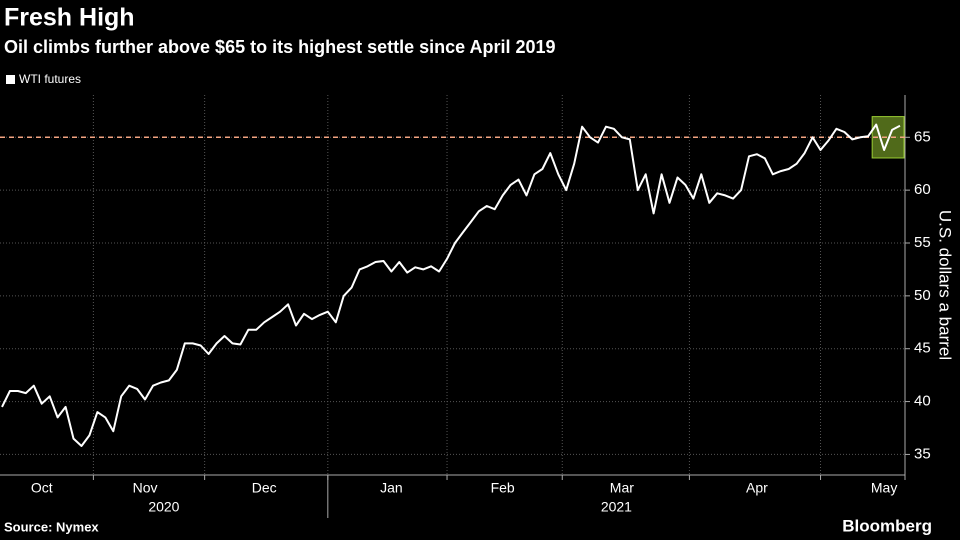 The height and width of the screenshot is (540, 960). Describe the element at coordinates (884, 488) in the screenshot. I see `x-tick-label: May` at that location.